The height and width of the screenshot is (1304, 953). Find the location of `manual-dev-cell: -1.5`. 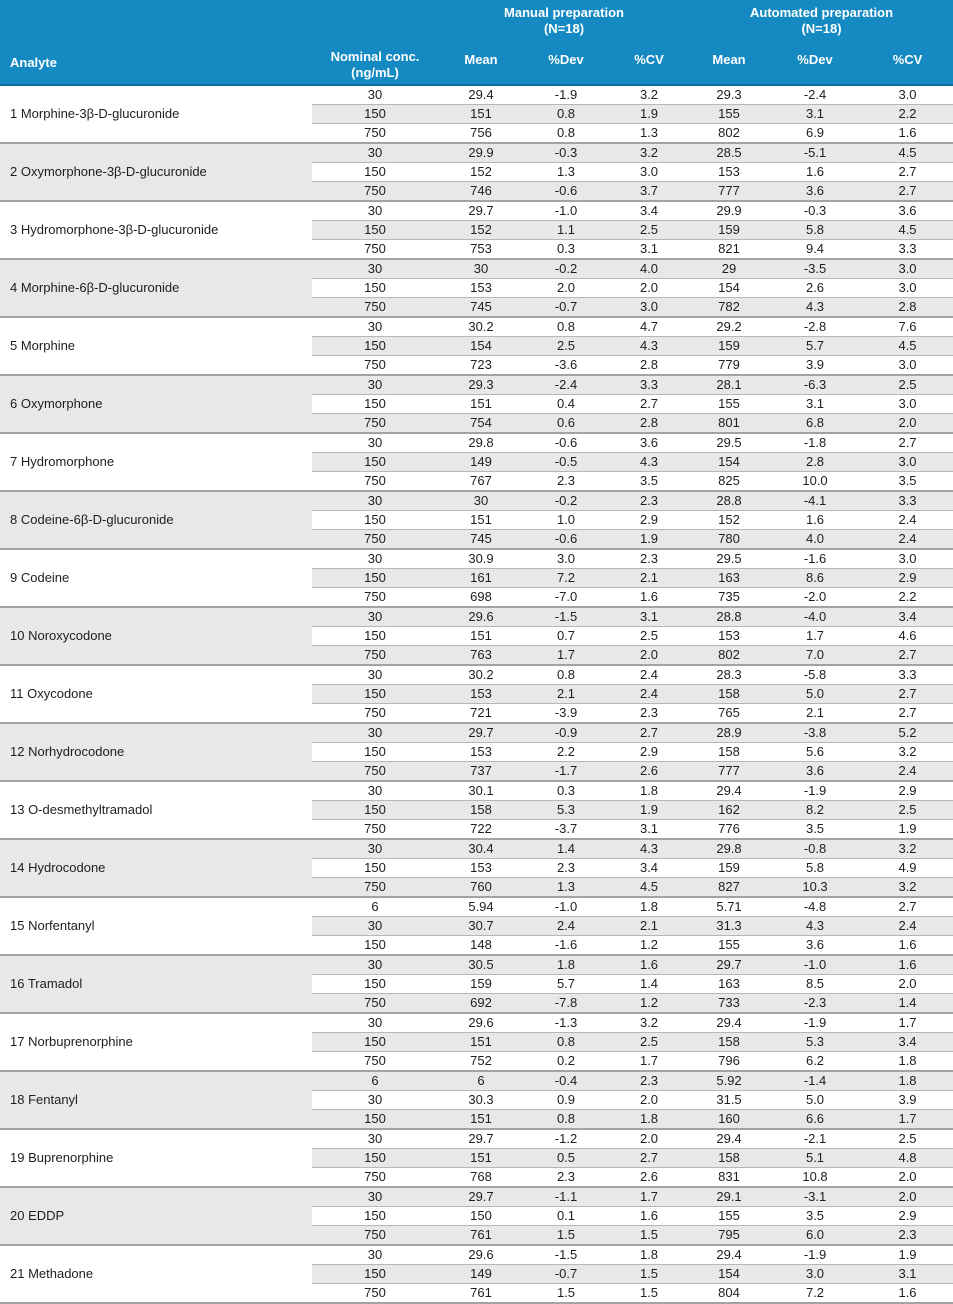

manual-dev-cell: -1.5 is located at coordinates (566, 1254).